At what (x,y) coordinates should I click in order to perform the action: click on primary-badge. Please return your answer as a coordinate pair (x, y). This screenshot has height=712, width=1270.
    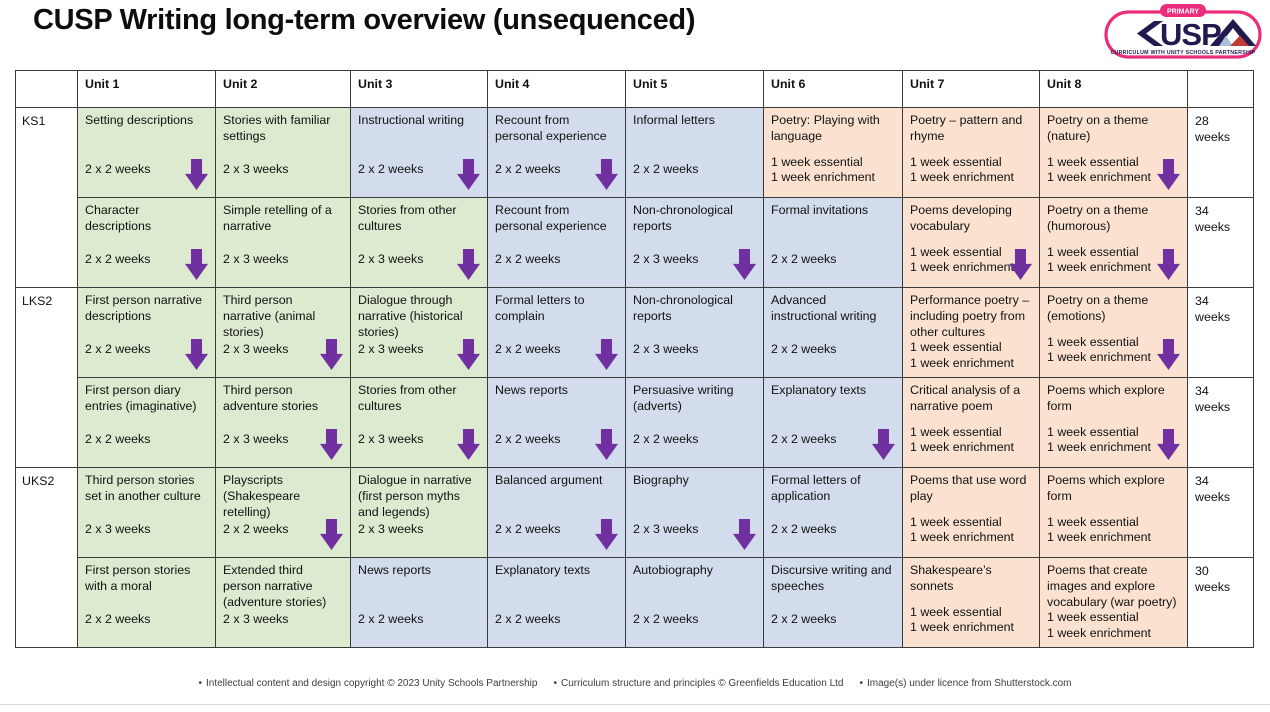
    Looking at the image, I should click on (1183, 10).